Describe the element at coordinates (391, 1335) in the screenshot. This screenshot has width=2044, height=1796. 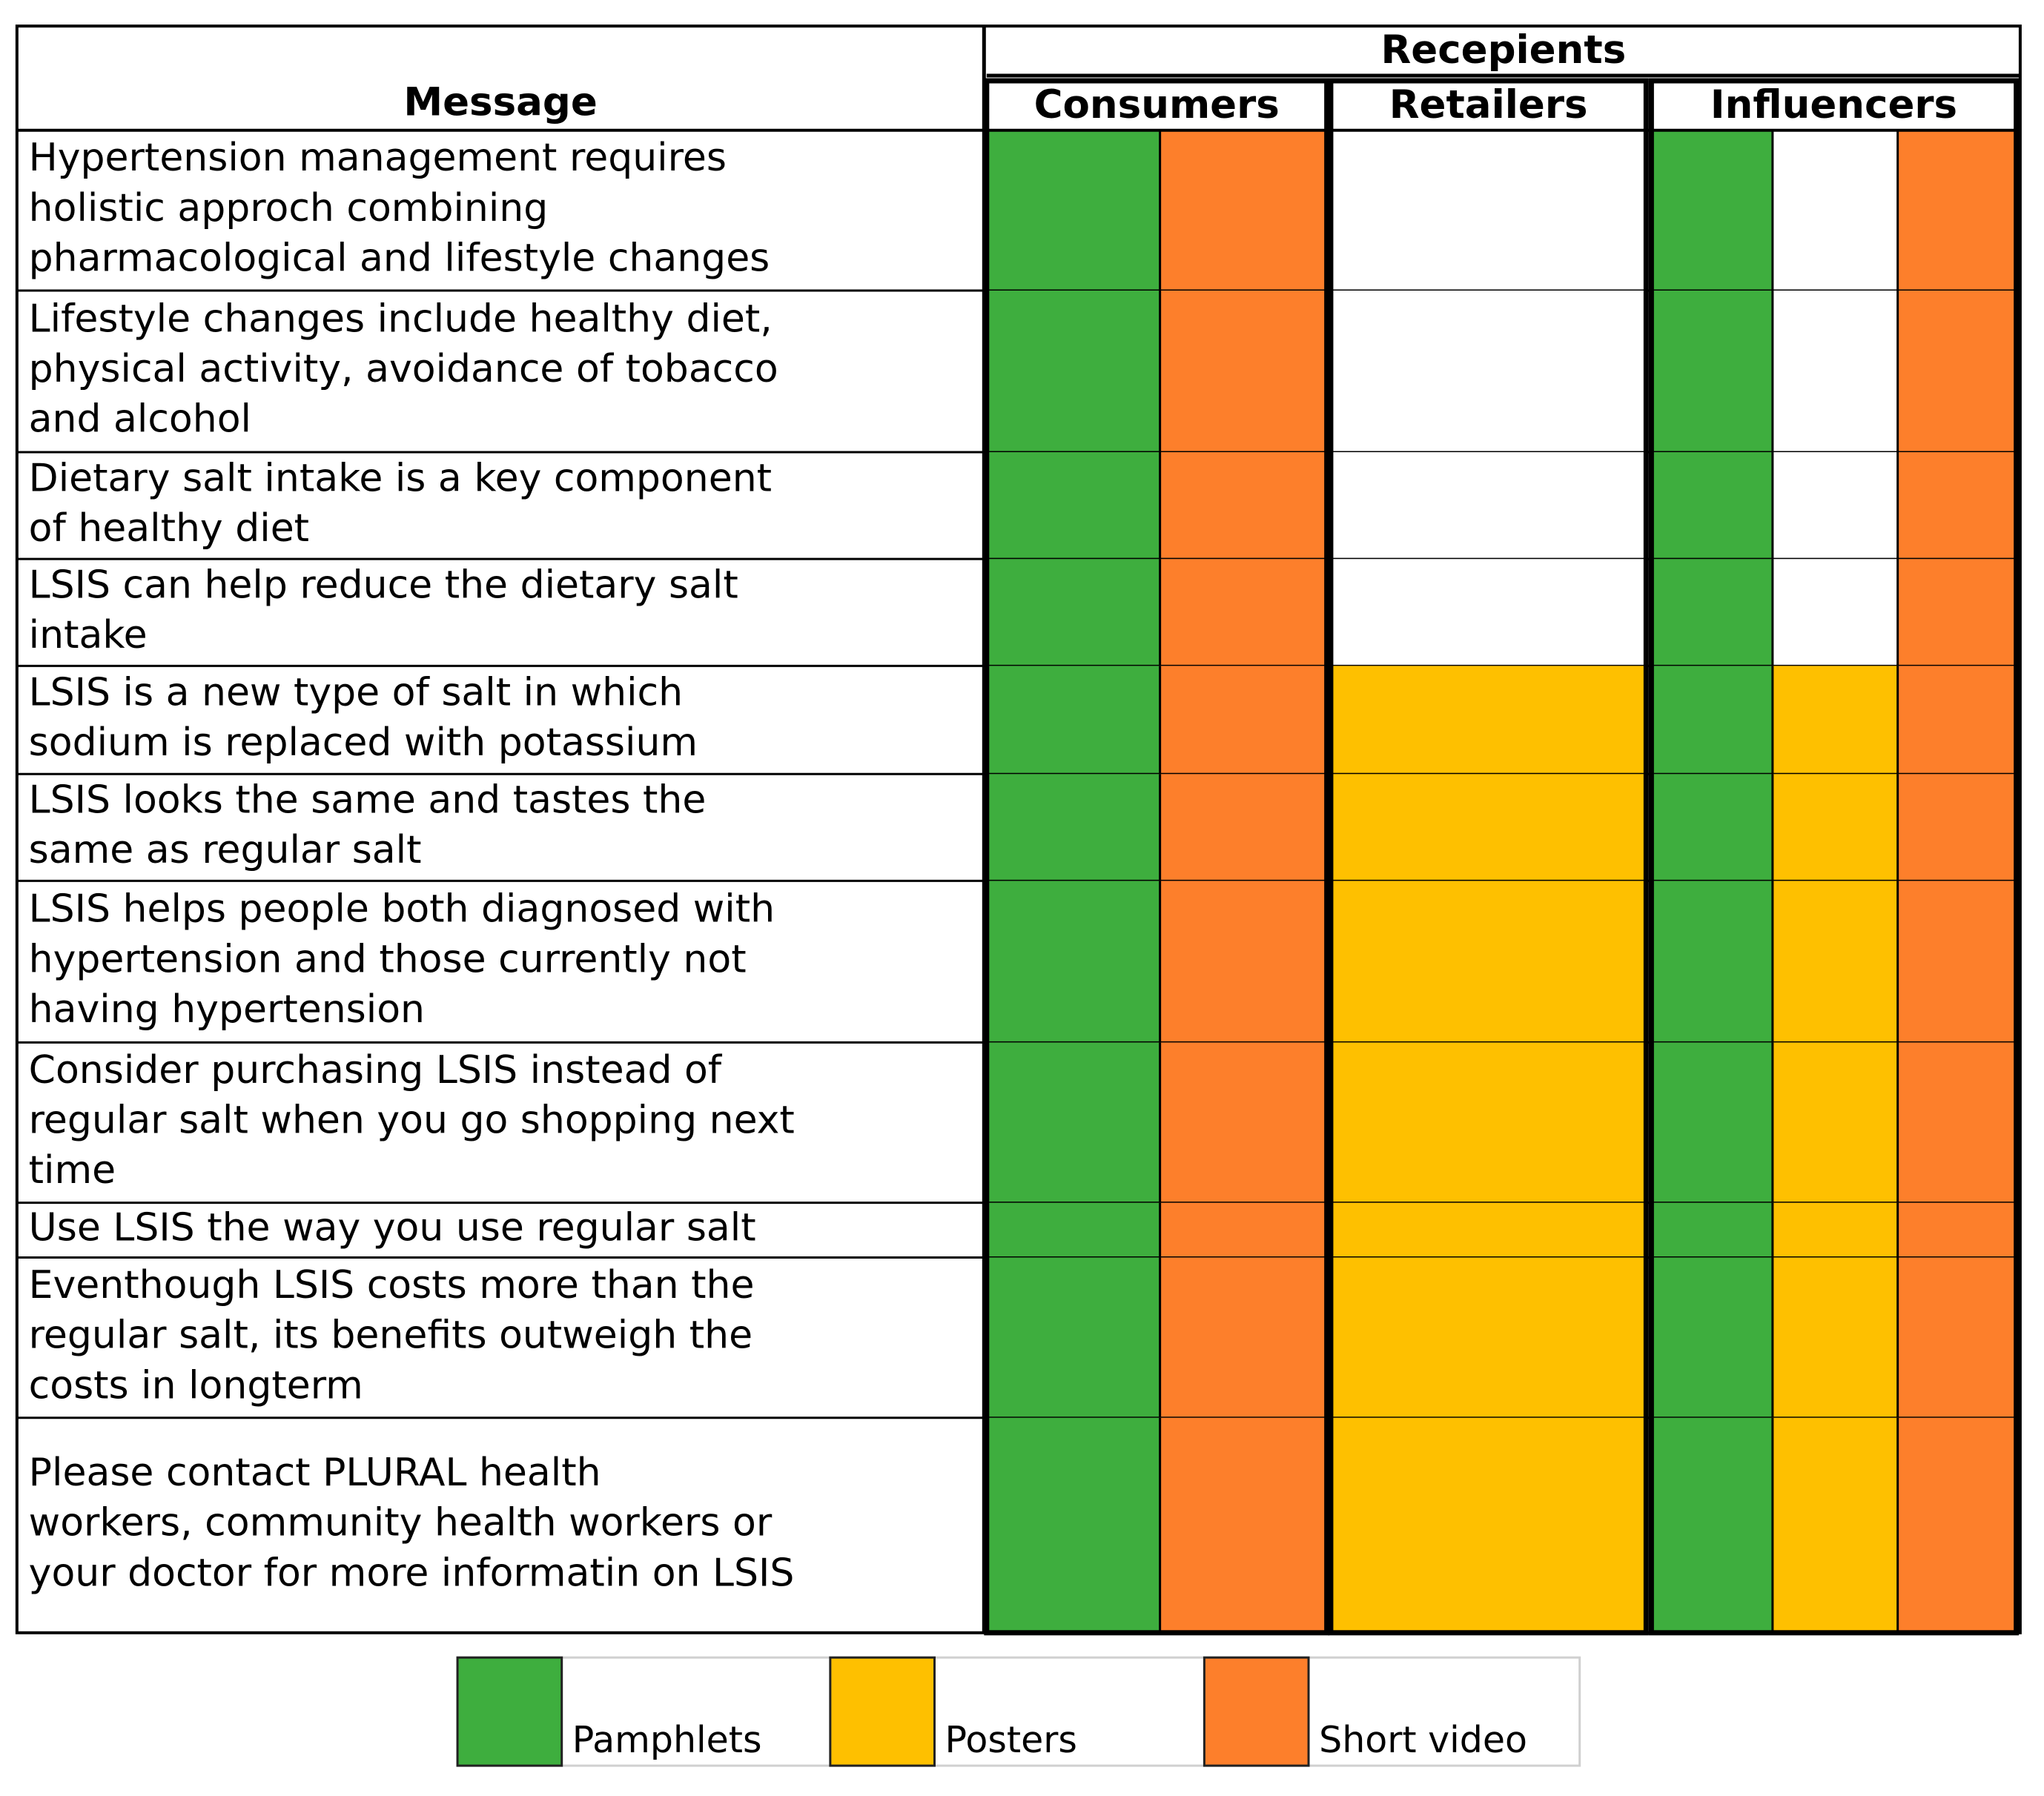
I see `message-text: regular salt, its benefits outweigh the` at that location.